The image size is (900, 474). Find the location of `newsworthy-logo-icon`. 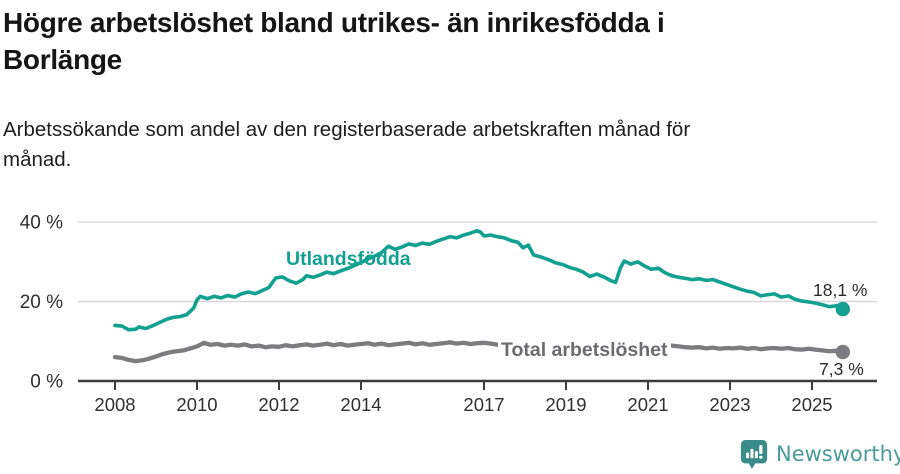

newsworthy-logo-icon is located at coordinates (754, 454).